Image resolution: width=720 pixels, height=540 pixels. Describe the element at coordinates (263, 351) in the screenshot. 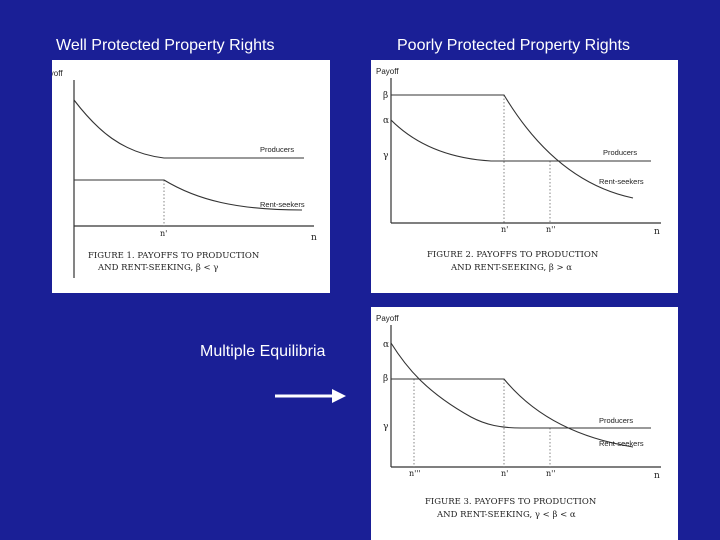

I see `heading-multiple-equilibria: Multiple Equilibria` at that location.